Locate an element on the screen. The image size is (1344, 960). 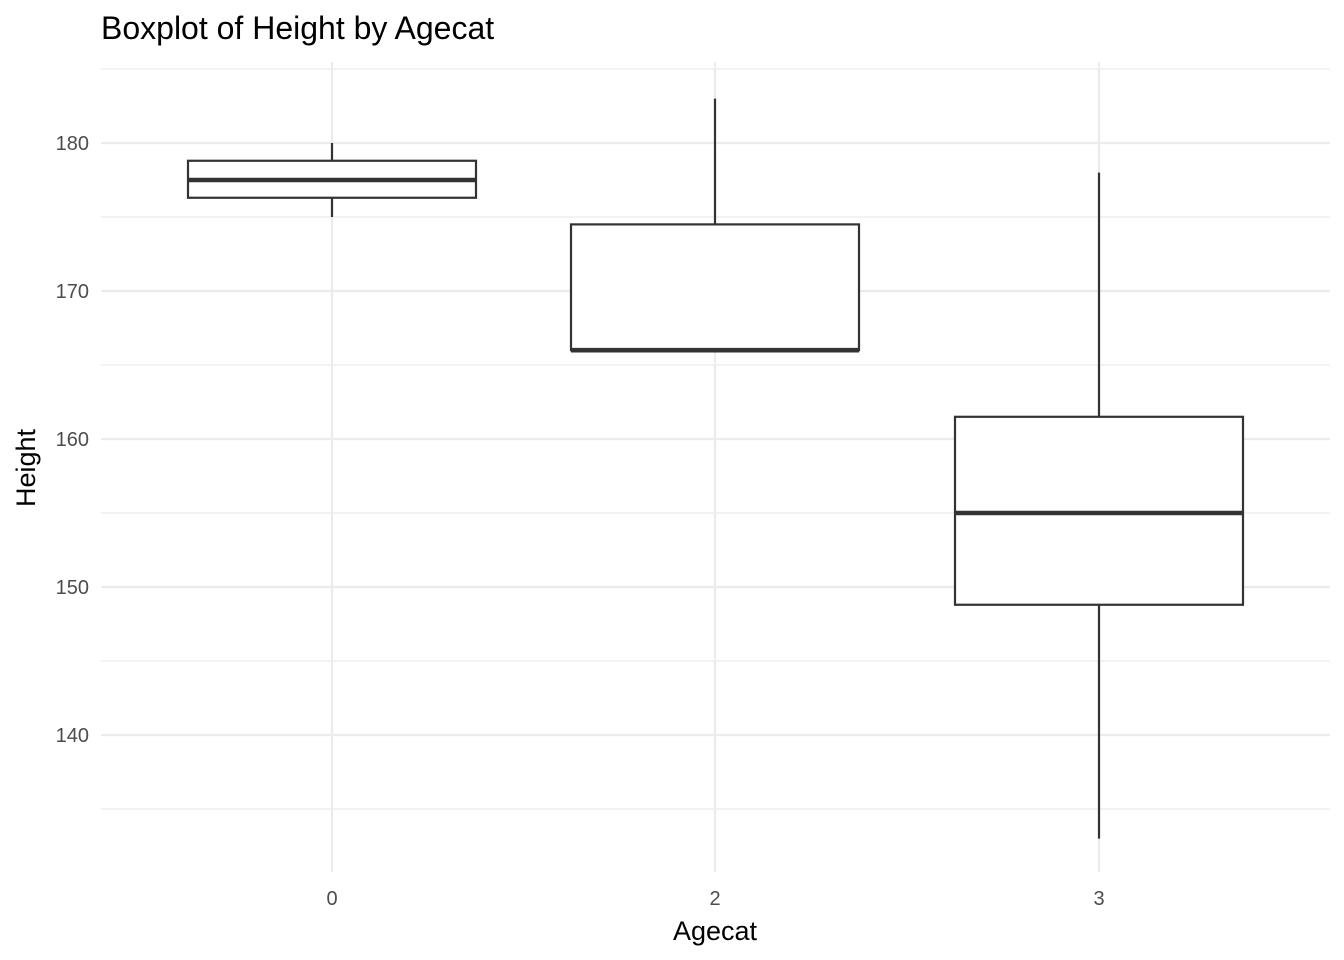
x-axis-title: Agecat is located at coordinates (715, 931).